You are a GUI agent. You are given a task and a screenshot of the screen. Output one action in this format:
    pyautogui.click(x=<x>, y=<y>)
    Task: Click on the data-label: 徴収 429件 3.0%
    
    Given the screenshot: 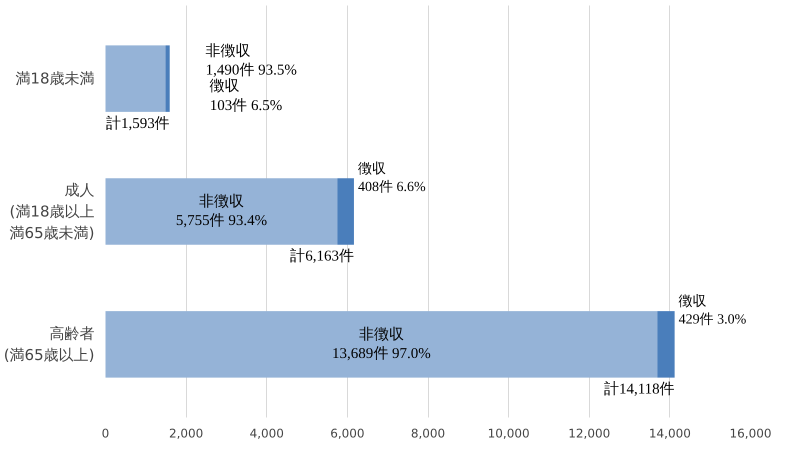 What is the action you would take?
    pyautogui.click(x=712, y=311)
    